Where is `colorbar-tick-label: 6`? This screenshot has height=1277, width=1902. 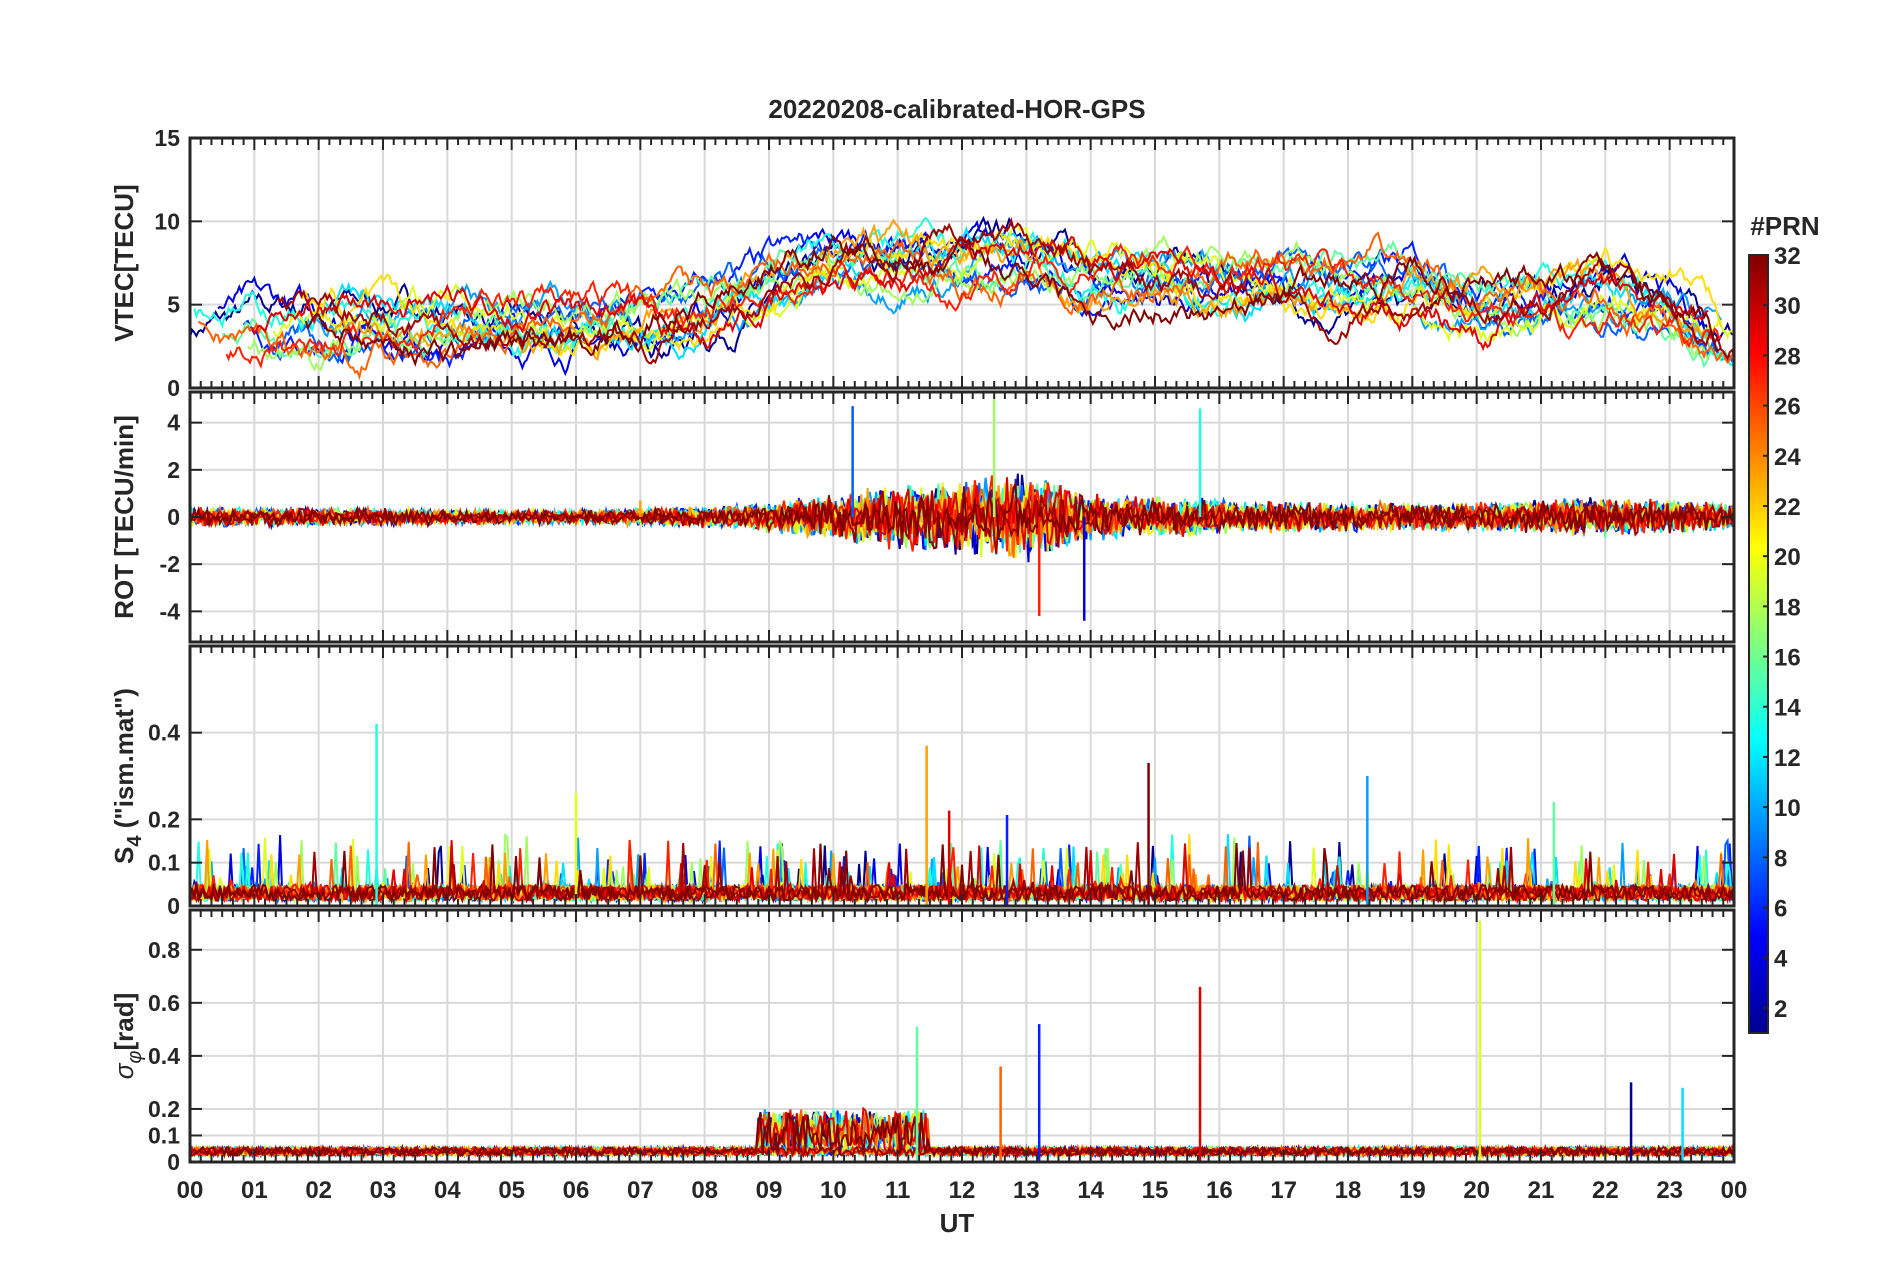 colorbar-tick-label: 6 is located at coordinates (1780, 909).